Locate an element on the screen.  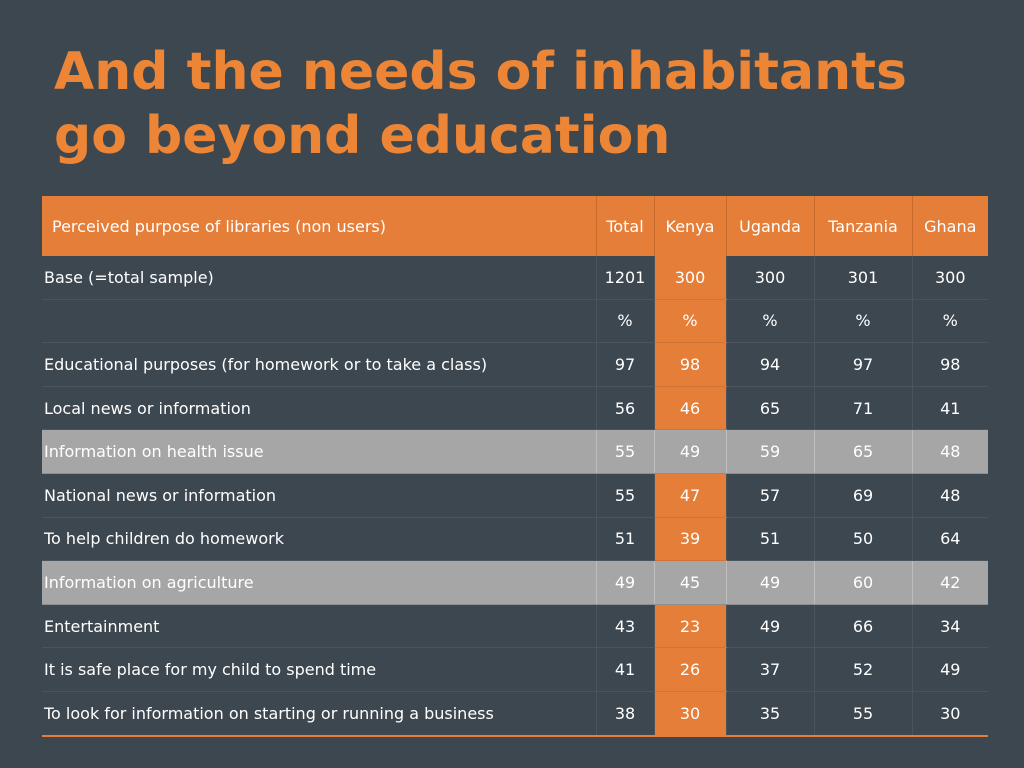
table-row: National news or information 55 47 57 69 48 is located at coordinates (515, 495).